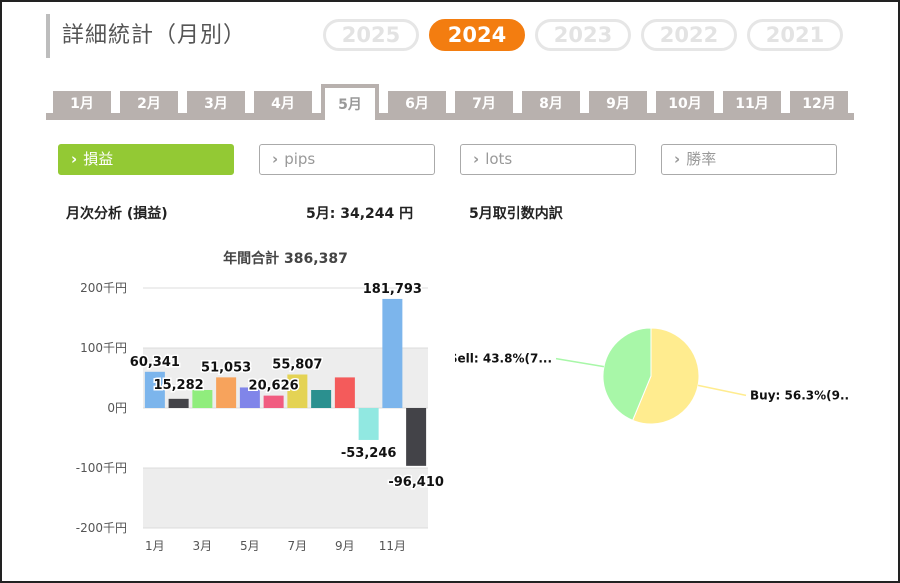  What do you see at coordinates (274, 386) in the screenshot?
I see `data-label: 20,626` at bounding box center [274, 386].